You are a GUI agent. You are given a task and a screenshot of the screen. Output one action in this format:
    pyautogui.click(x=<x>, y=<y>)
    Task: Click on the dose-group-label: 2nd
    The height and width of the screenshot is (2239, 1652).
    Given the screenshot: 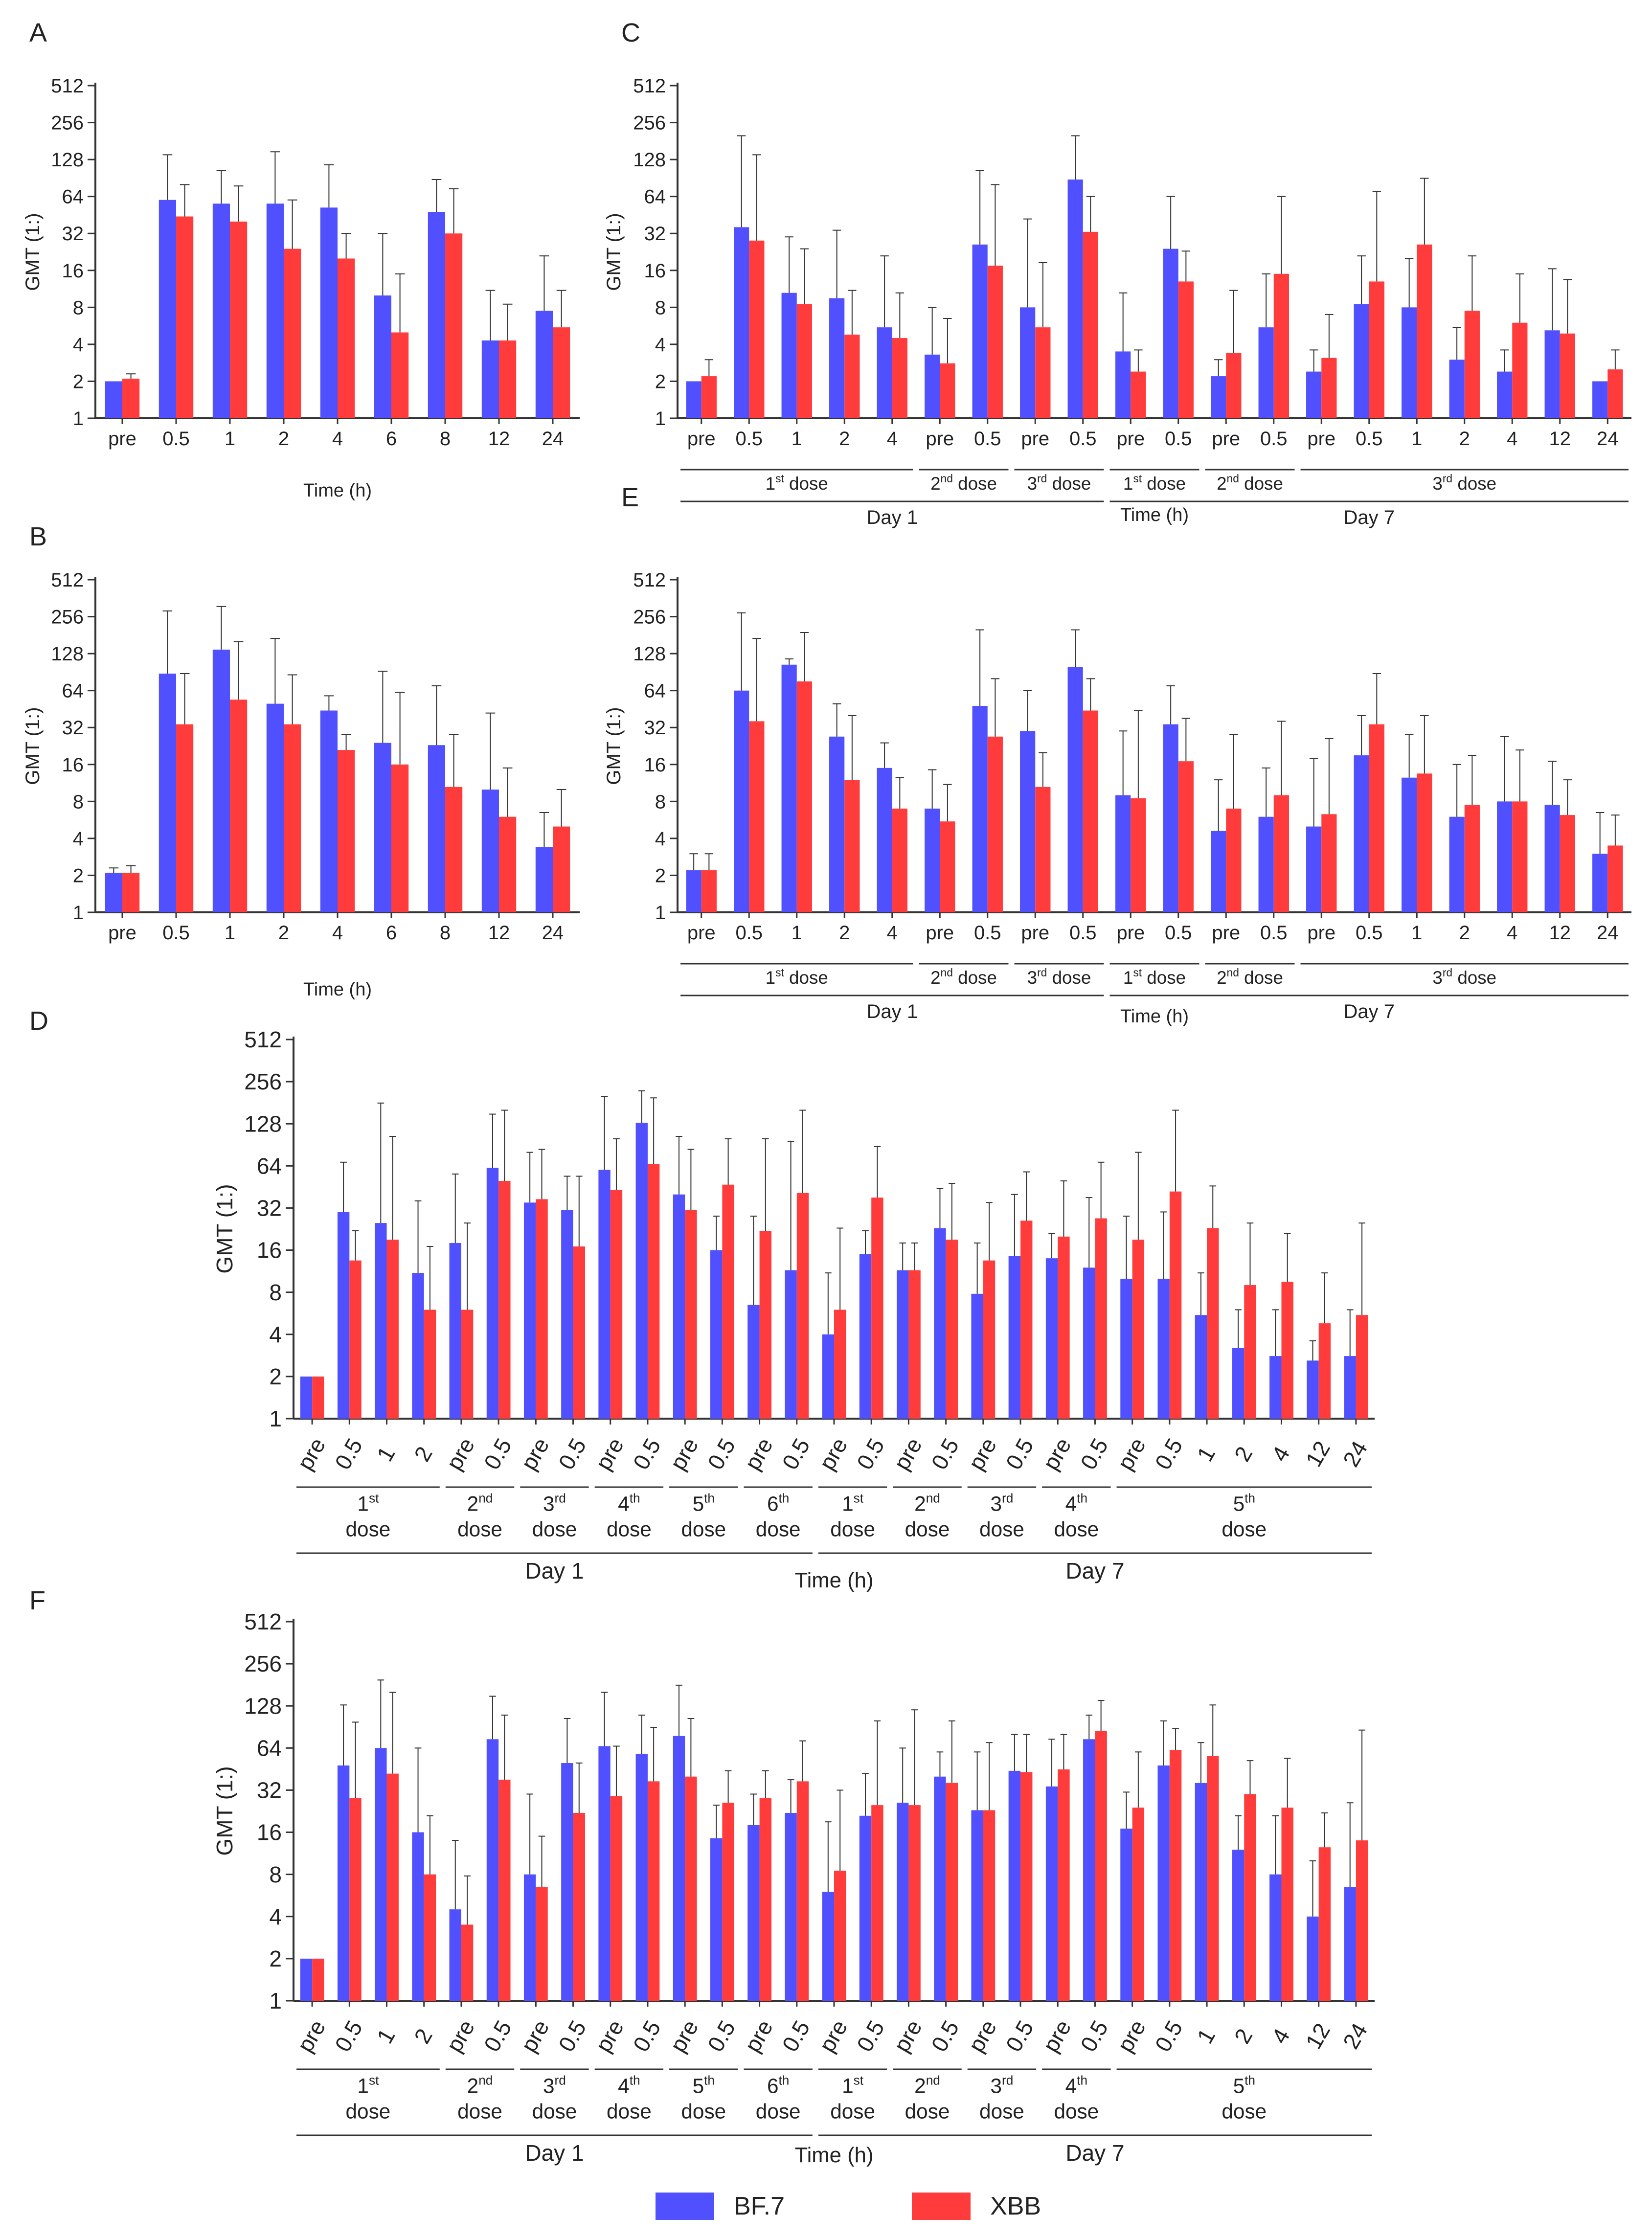 What is the action you would take?
    pyautogui.click(x=927, y=2085)
    